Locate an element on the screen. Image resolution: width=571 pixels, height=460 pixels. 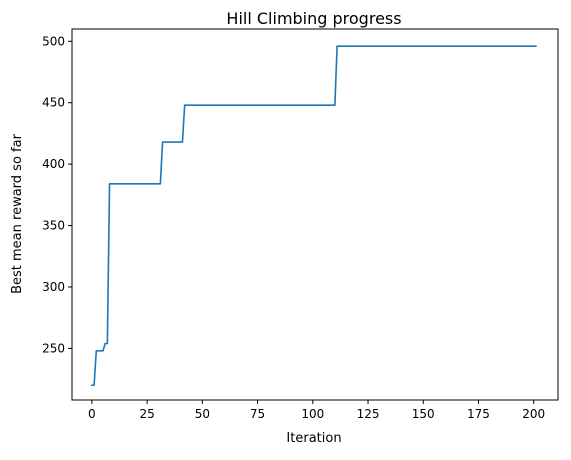
x-tick-label: 125 is located at coordinates (368, 414).